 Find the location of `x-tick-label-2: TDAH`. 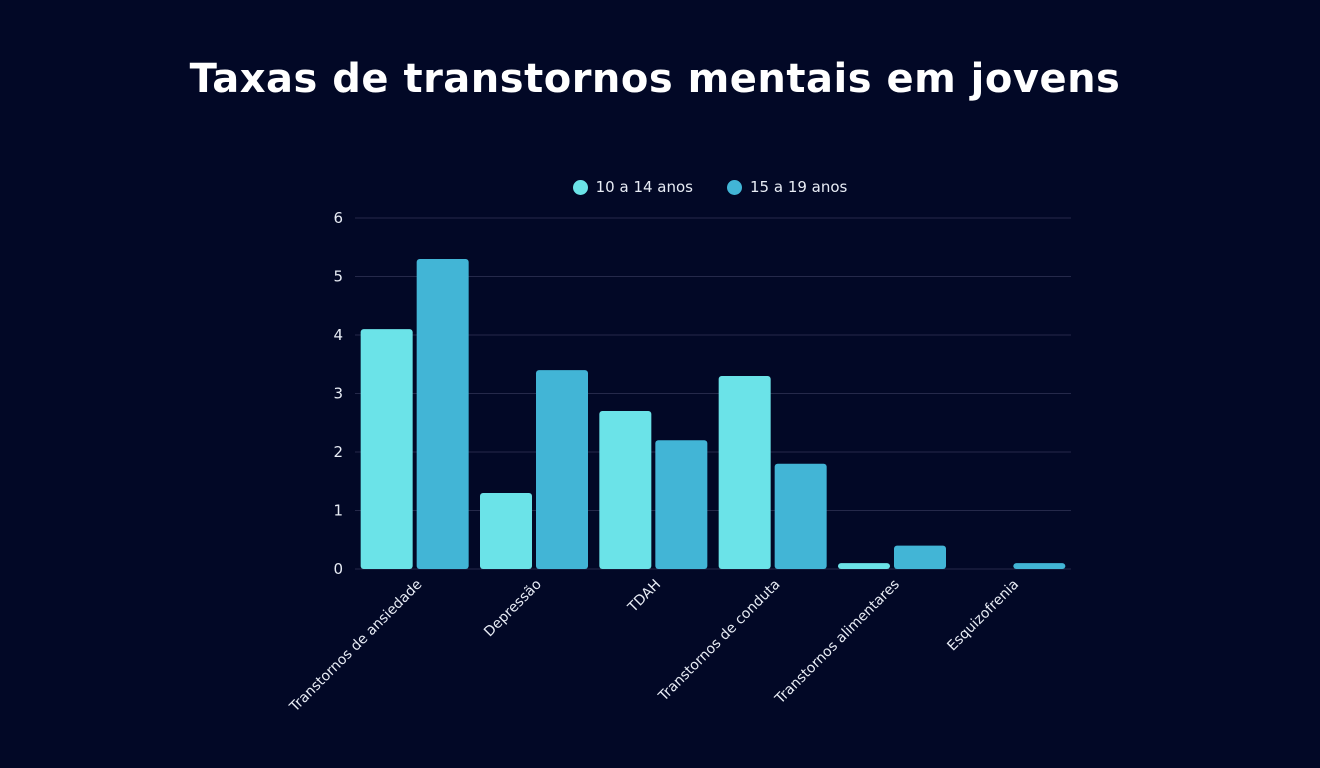

x-tick-label-2: TDAH is located at coordinates (644, 597).